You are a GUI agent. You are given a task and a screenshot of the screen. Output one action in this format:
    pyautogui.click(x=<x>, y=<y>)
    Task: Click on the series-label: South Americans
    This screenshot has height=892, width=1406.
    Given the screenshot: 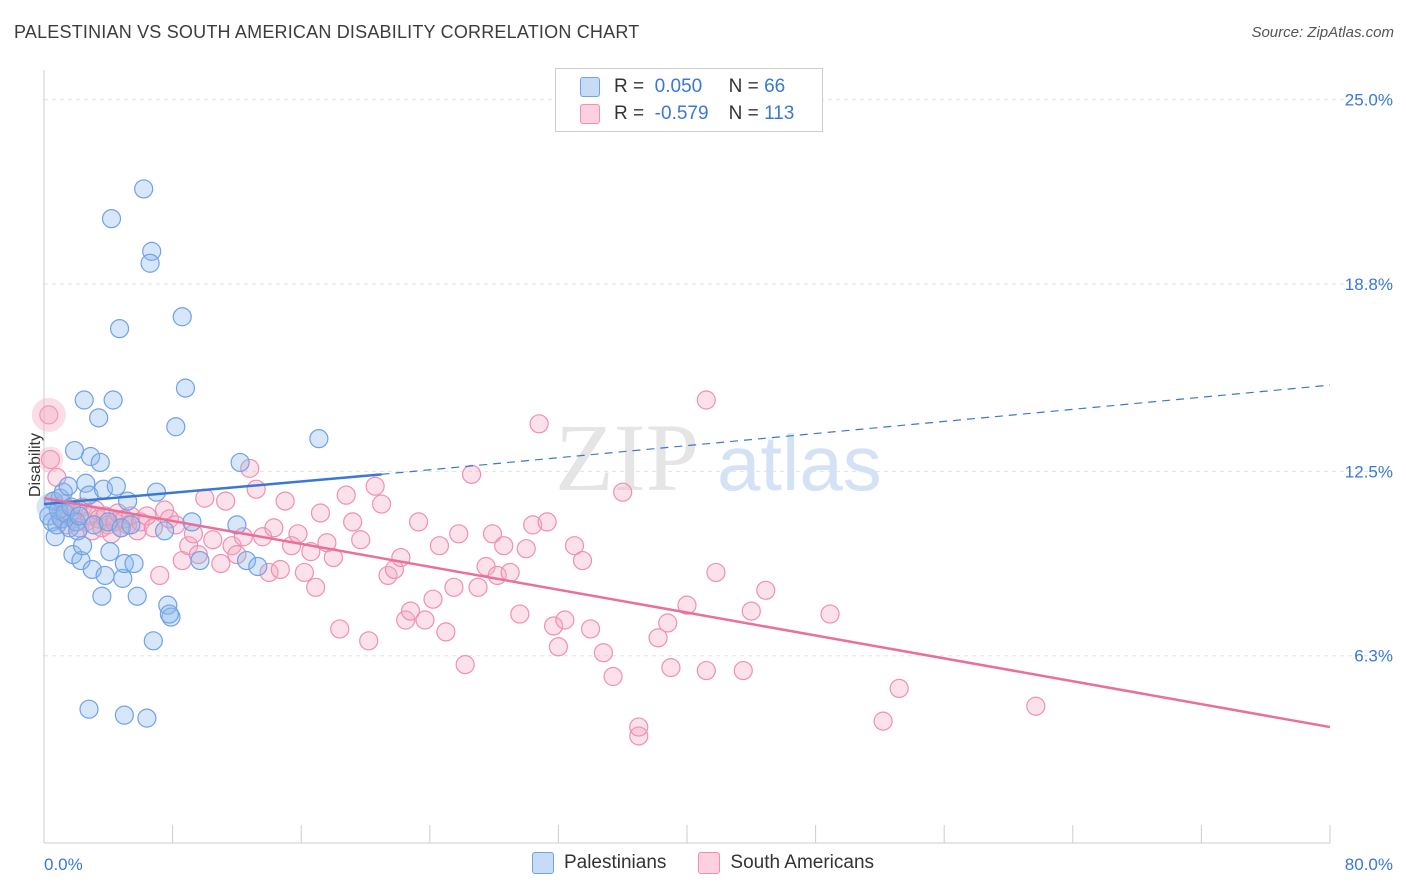 What is the action you would take?
    pyautogui.click(x=802, y=862)
    